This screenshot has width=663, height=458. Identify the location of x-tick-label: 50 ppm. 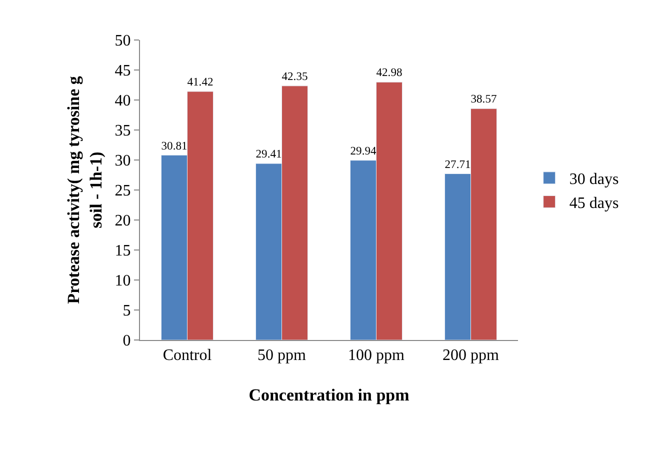
(282, 355).